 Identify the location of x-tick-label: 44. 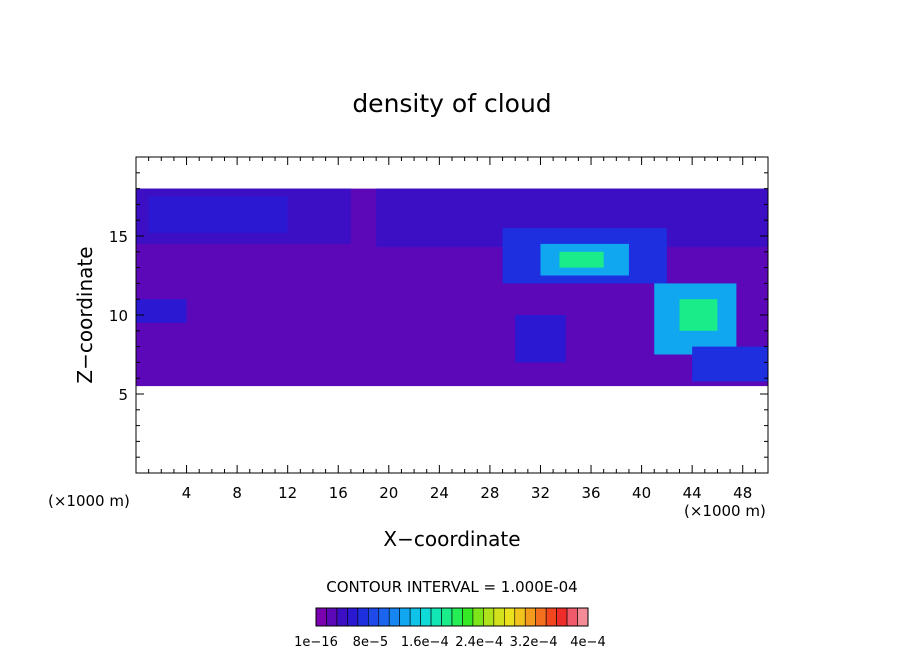
(692, 493).